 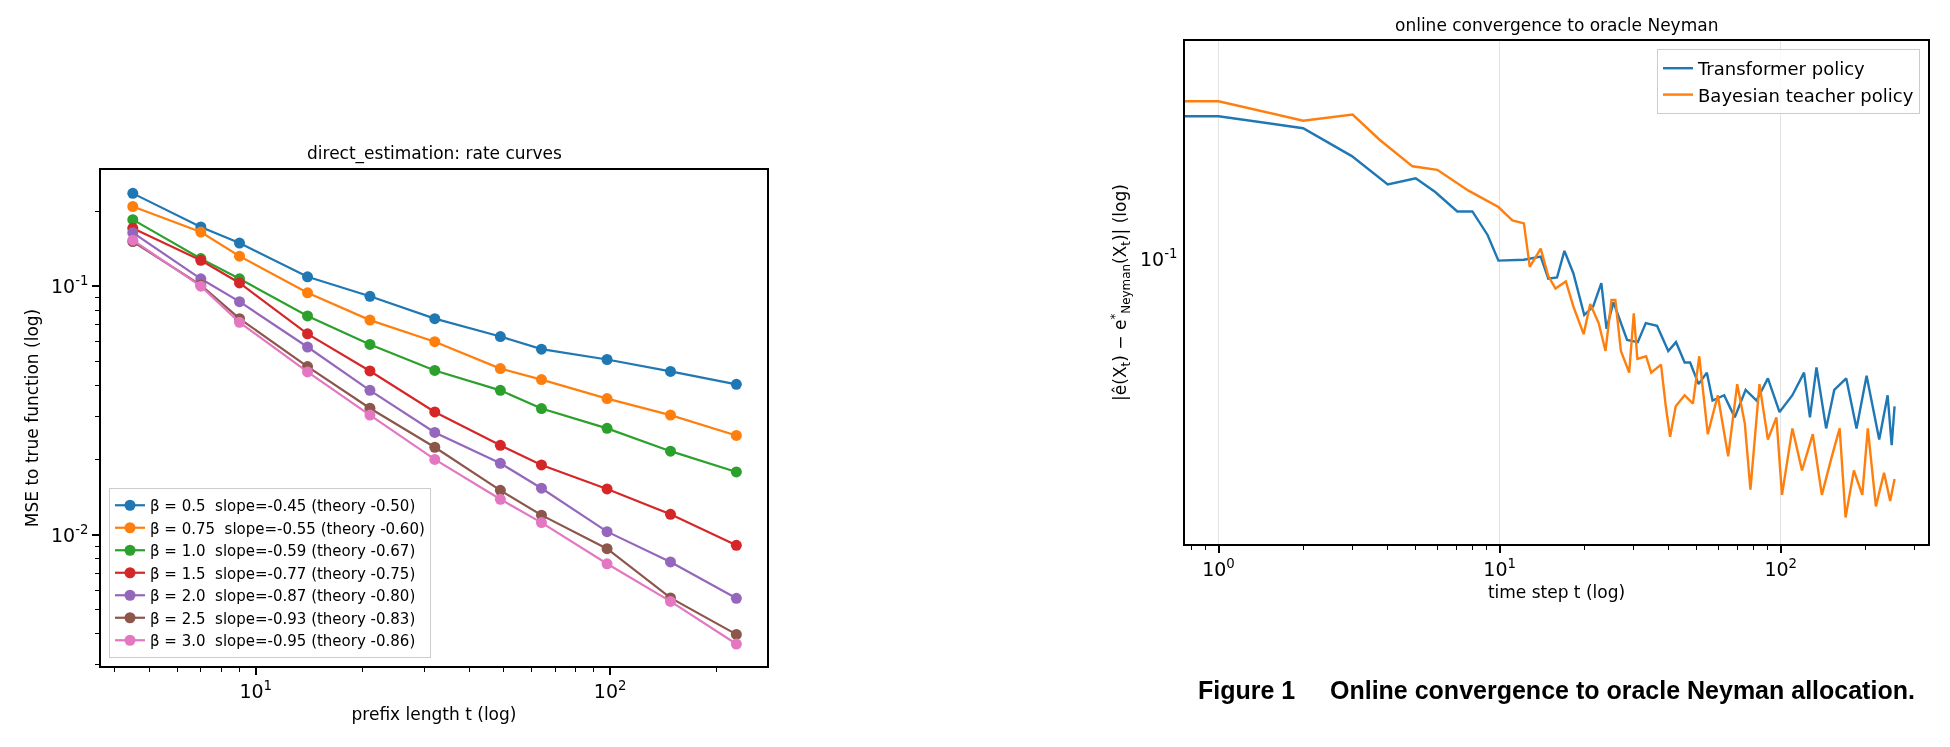 What do you see at coordinates (283, 551) in the screenshot?
I see `legend-label: β = 1.0 slope=-0.59 (theory -0.67)` at bounding box center [283, 551].